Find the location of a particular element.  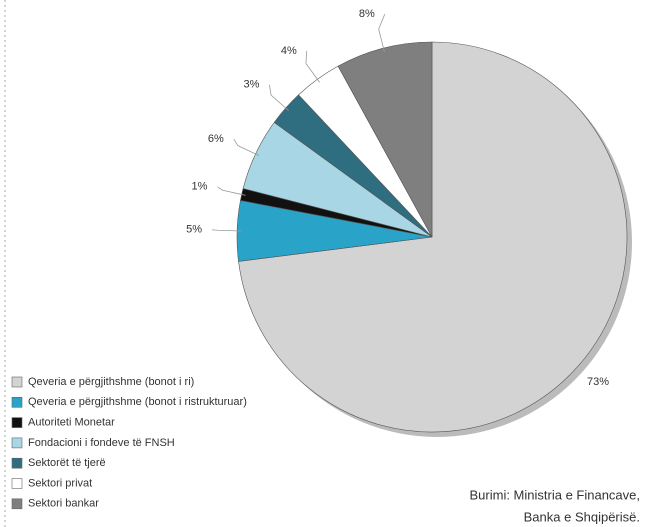

data-label: 4% is located at coordinates (289, 51).